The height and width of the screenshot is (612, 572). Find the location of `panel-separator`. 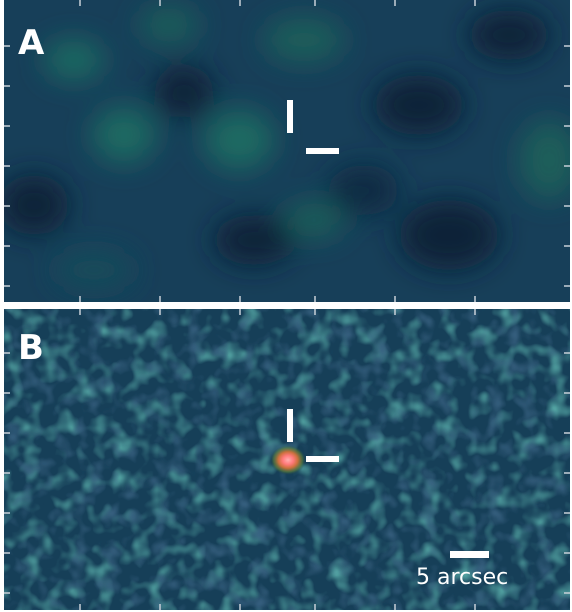

panel-separator is located at coordinates (286, 305).